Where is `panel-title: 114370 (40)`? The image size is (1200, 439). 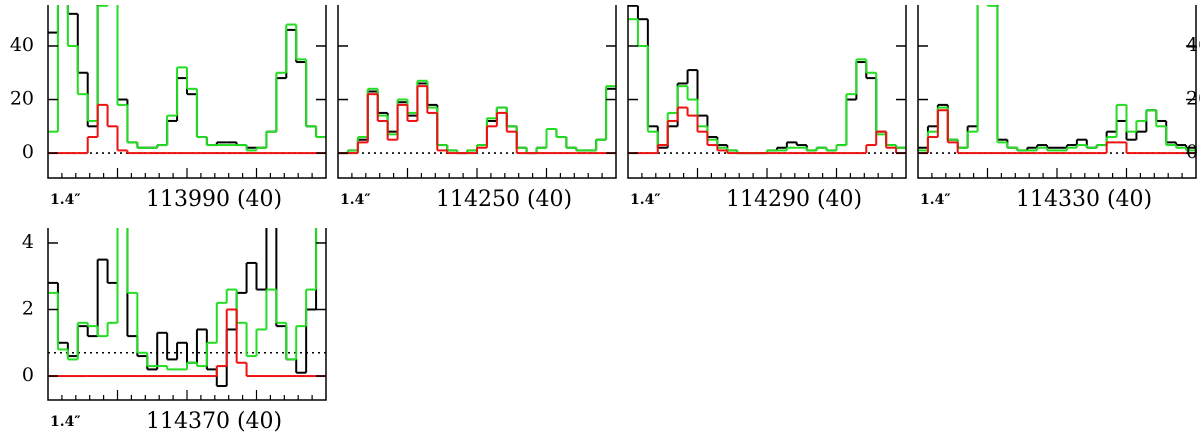 panel-title: 114370 (40) is located at coordinates (214, 421).